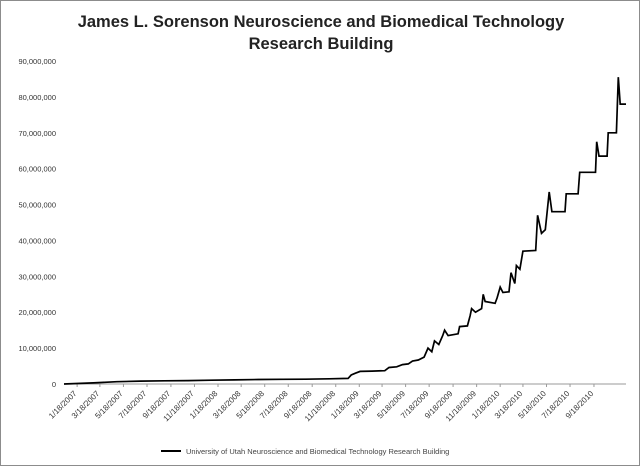 Image resolution: width=640 pixels, height=466 pixels. Describe the element at coordinates (37, 240) in the screenshot. I see `y-tick-label: 40,000,000` at that location.